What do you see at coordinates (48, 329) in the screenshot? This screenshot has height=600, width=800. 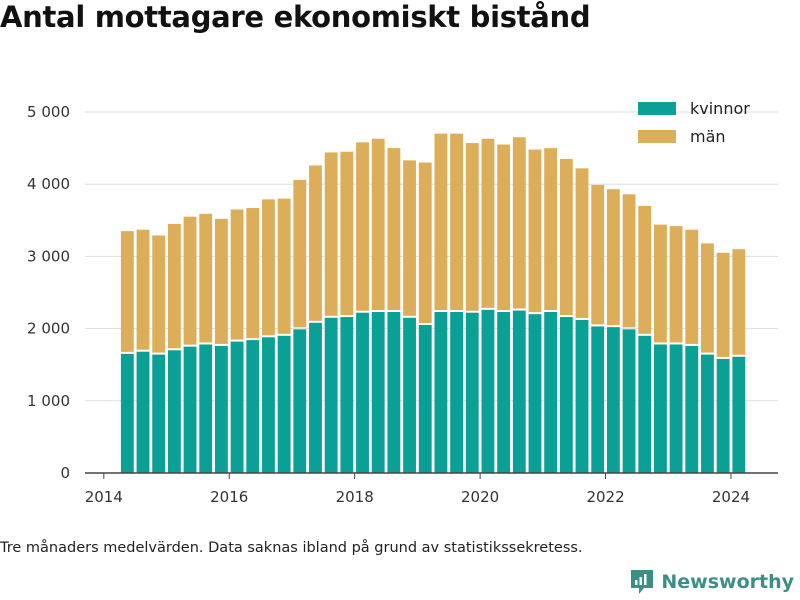 I see `y-tick-label: 2 000` at bounding box center [48, 329].